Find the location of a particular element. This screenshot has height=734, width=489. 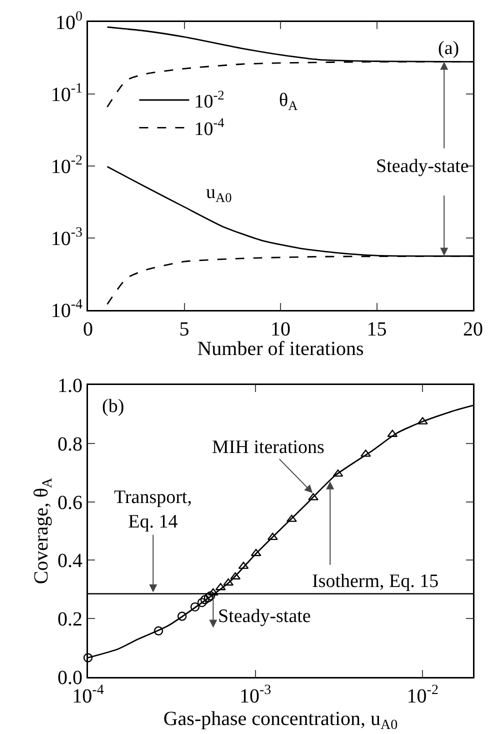

y-tick-label: 0.2 is located at coordinates (70, 619).